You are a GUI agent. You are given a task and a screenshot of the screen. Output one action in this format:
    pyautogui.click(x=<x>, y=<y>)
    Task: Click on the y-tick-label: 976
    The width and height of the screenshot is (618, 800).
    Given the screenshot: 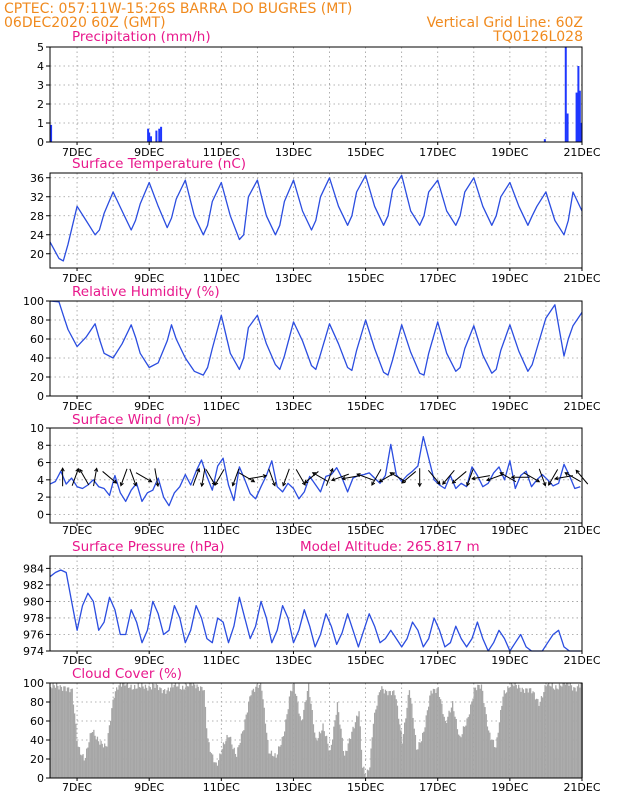 What is the action you would take?
    pyautogui.click(x=33, y=634)
    